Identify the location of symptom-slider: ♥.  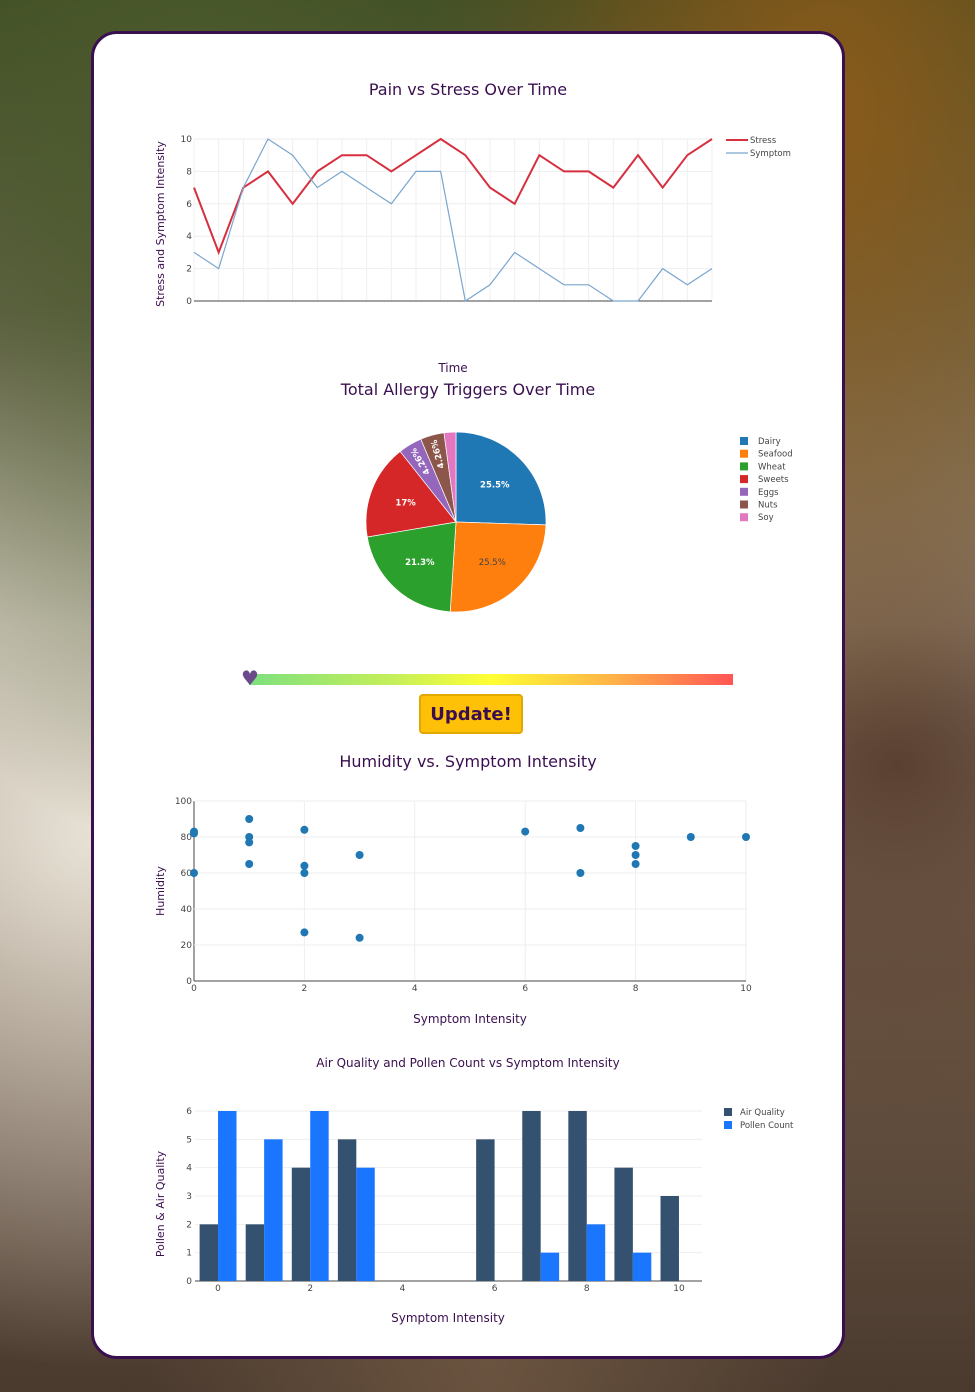
(488, 678).